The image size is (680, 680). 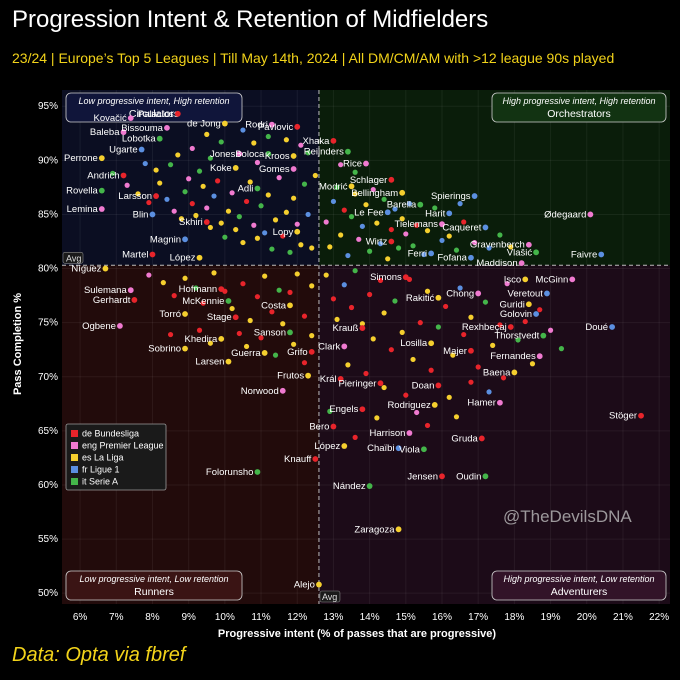 What do you see at coordinates (135, 254) in the screenshot?
I see `point-label: Martel` at bounding box center [135, 254].